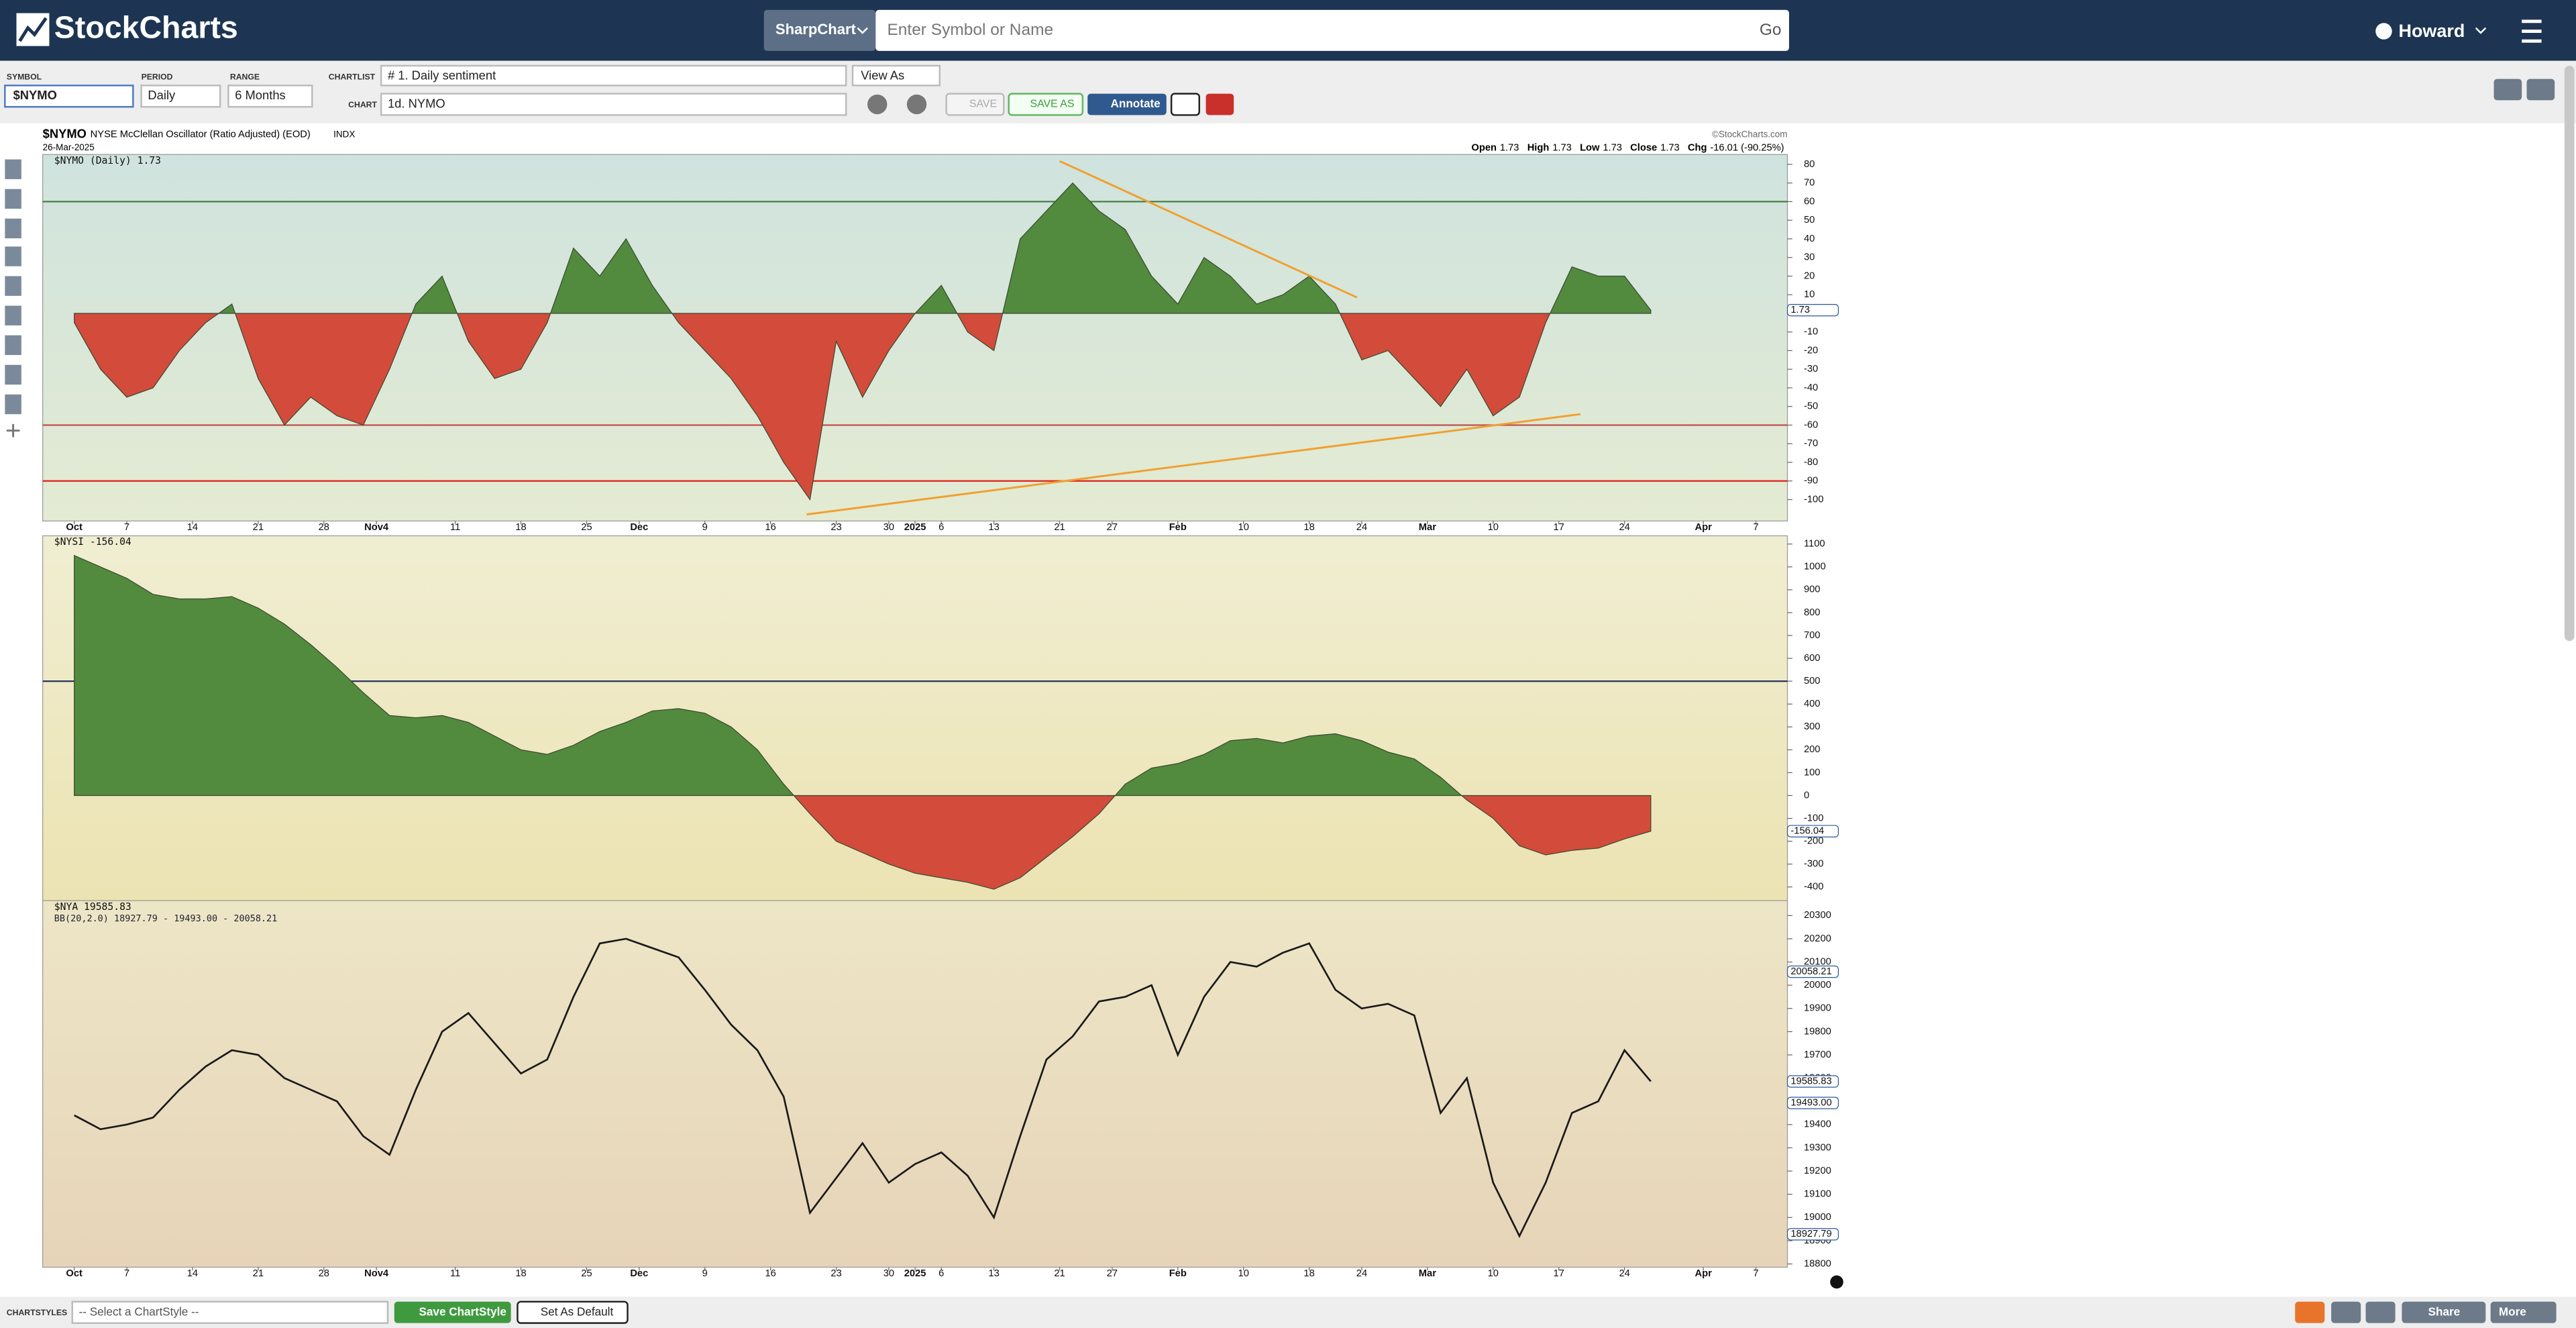 This screenshot has height=1328, width=2576. I want to click on x-tick-label: 25, so click(586, 1273).